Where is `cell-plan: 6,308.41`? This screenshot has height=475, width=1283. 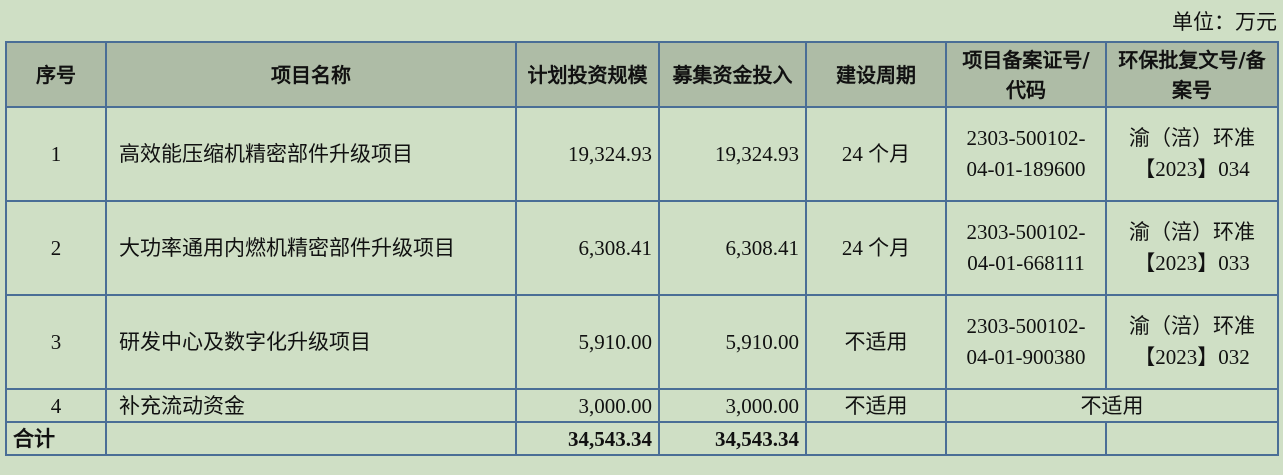 cell-plan: 6,308.41 is located at coordinates (587, 248).